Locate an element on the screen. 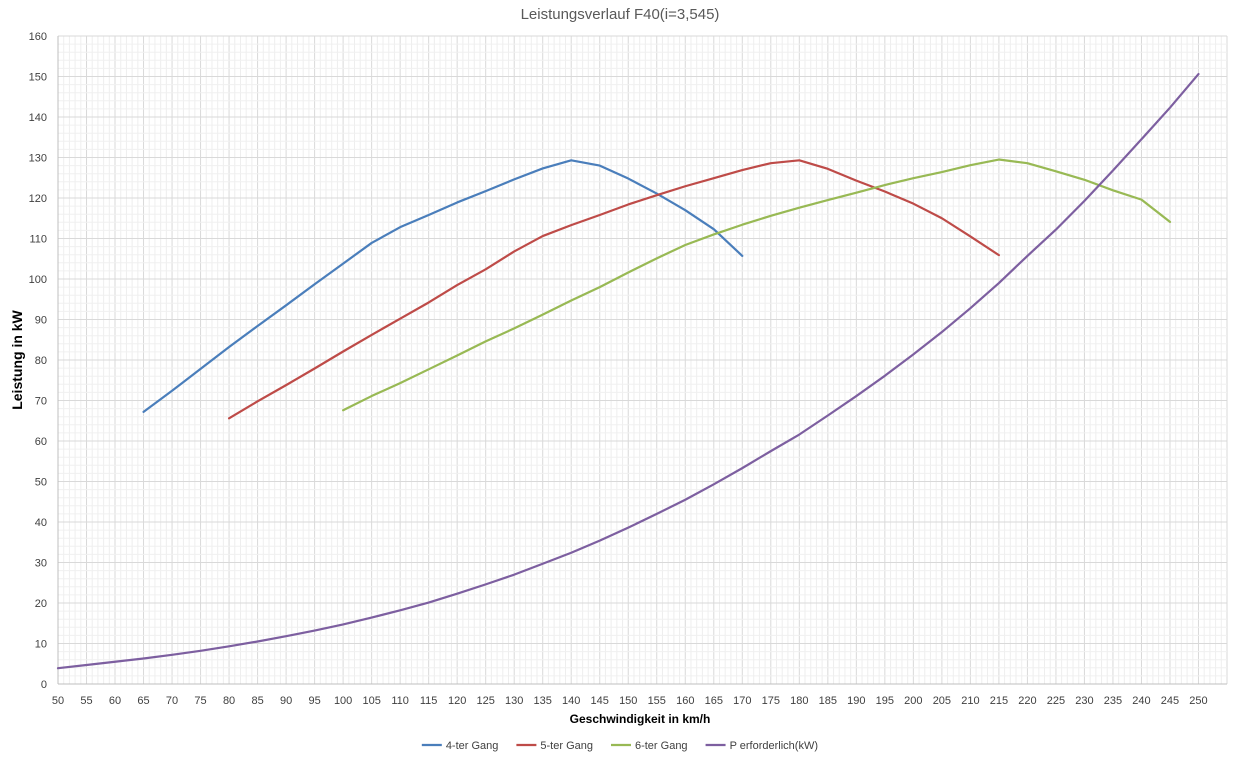  x-tick-label: 190 is located at coordinates (856, 701).